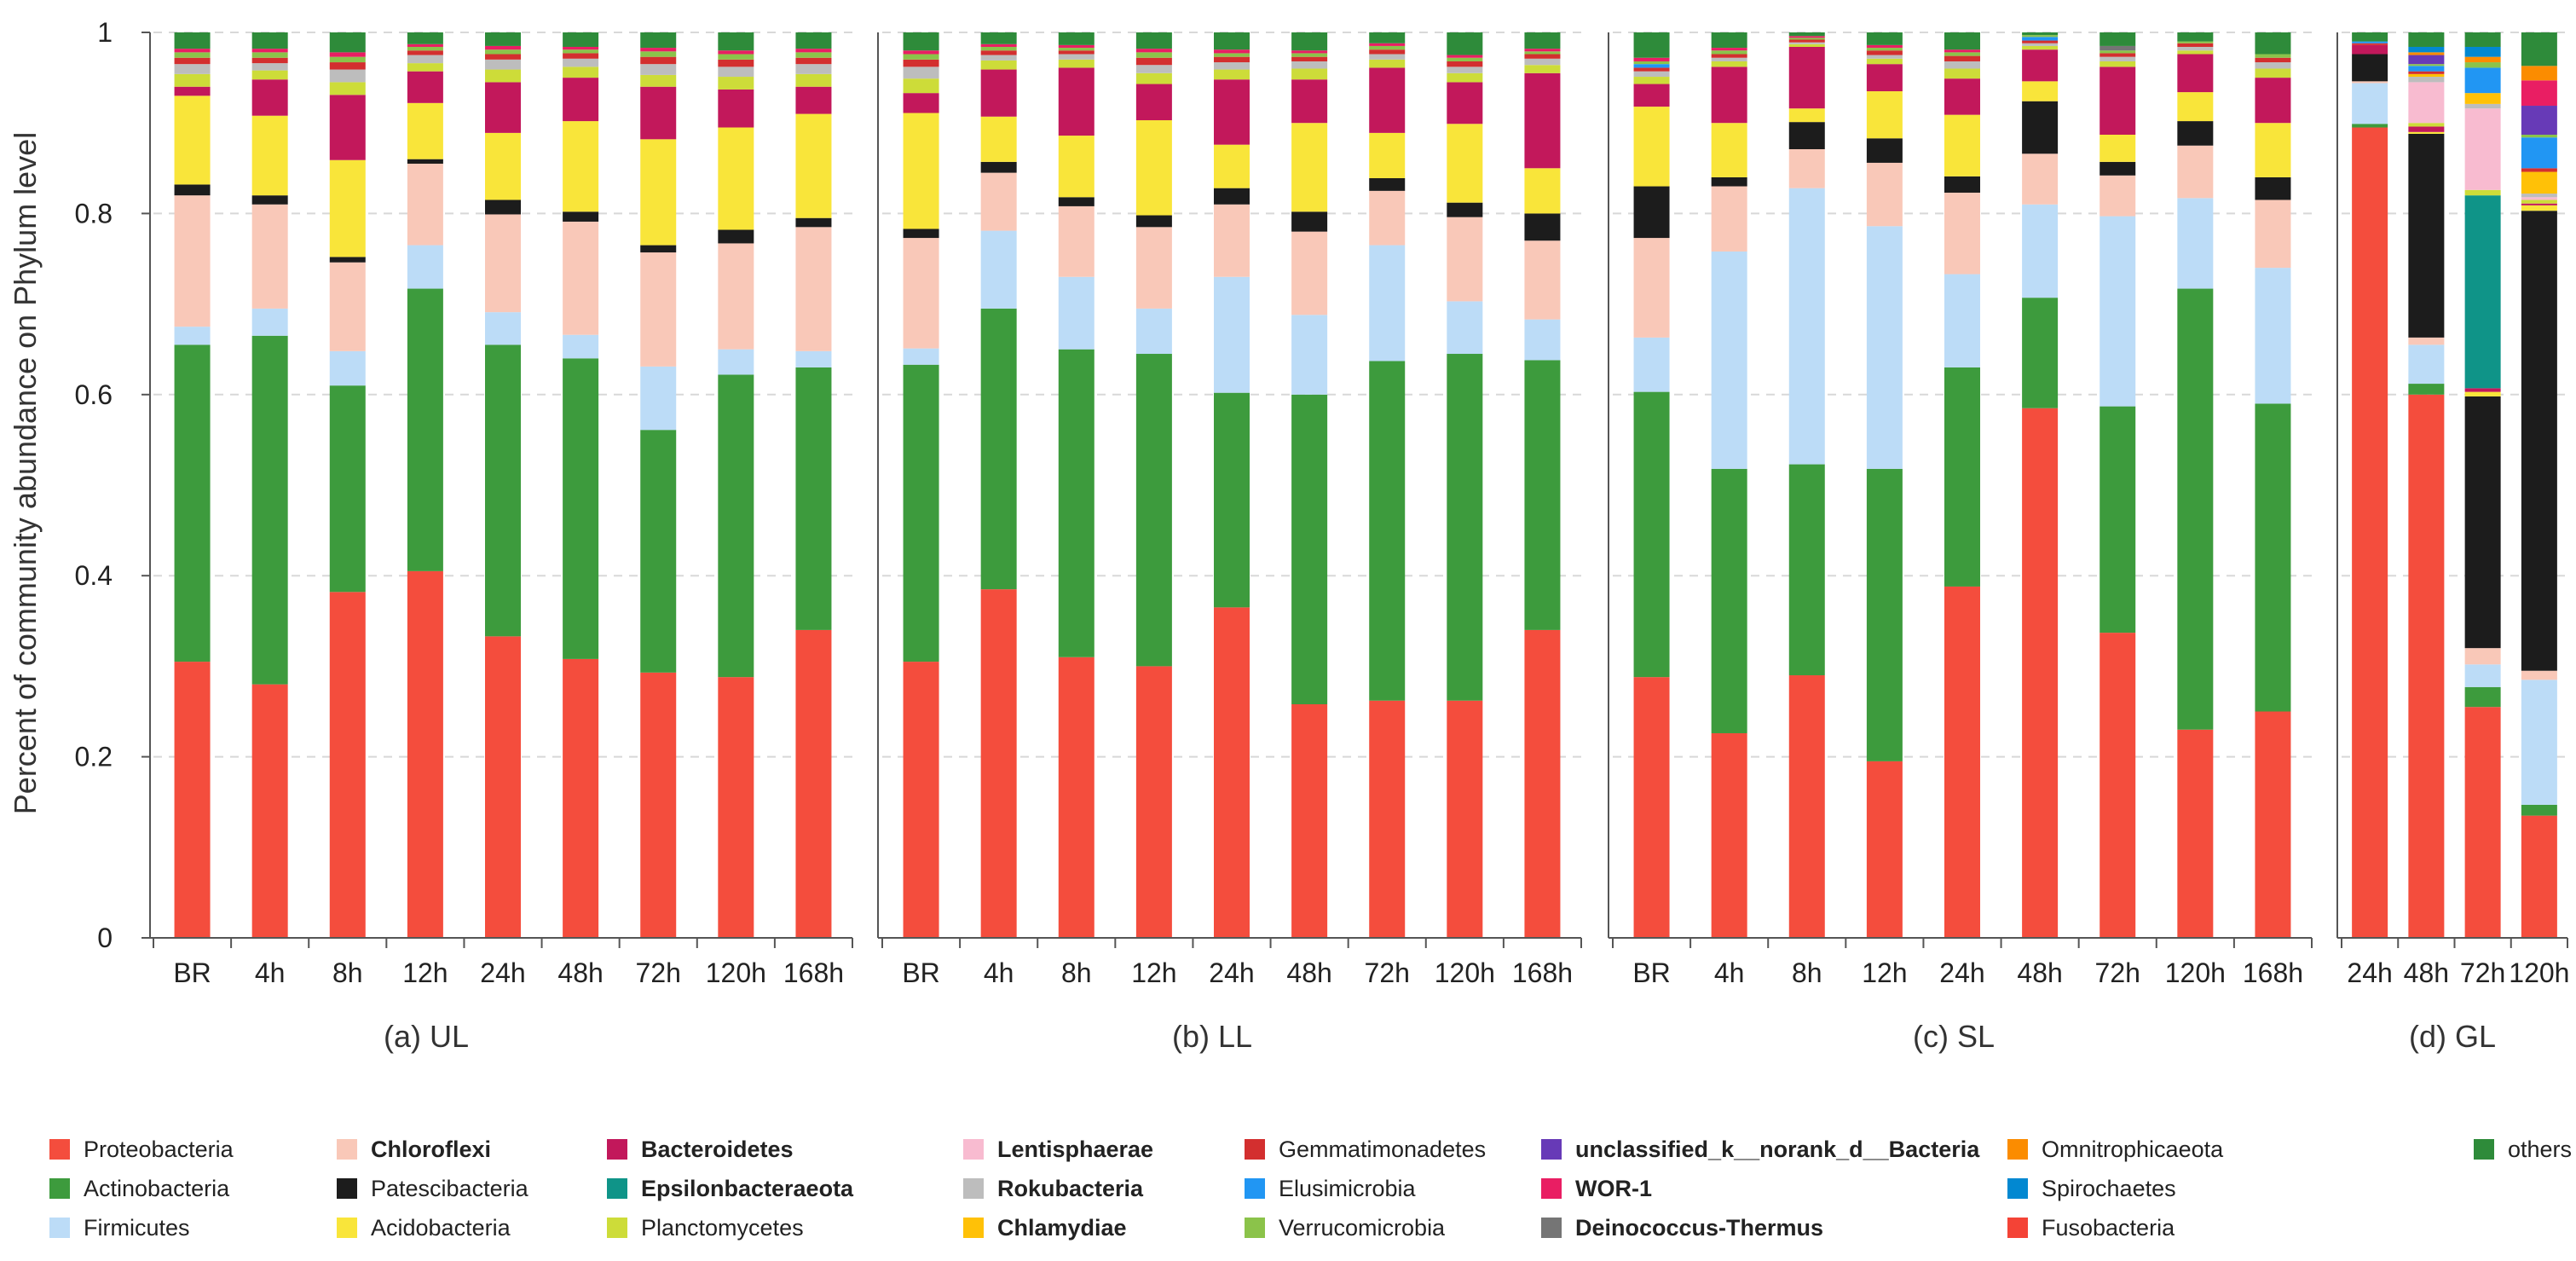 This screenshot has height=1261, width=2576. Describe the element at coordinates (1212, 1037) in the screenshot. I see `panel-title: (b) LL` at that location.